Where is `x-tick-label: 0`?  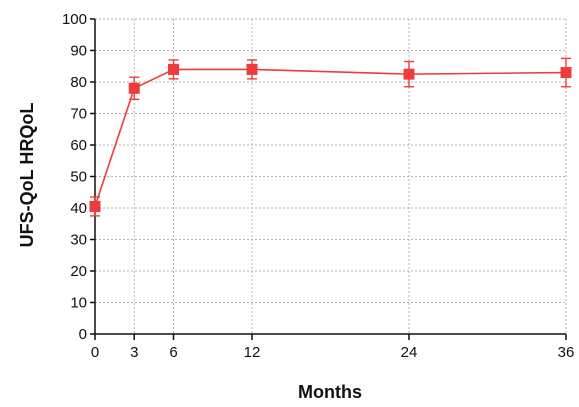
x-tick-label: 0 is located at coordinates (95, 352).